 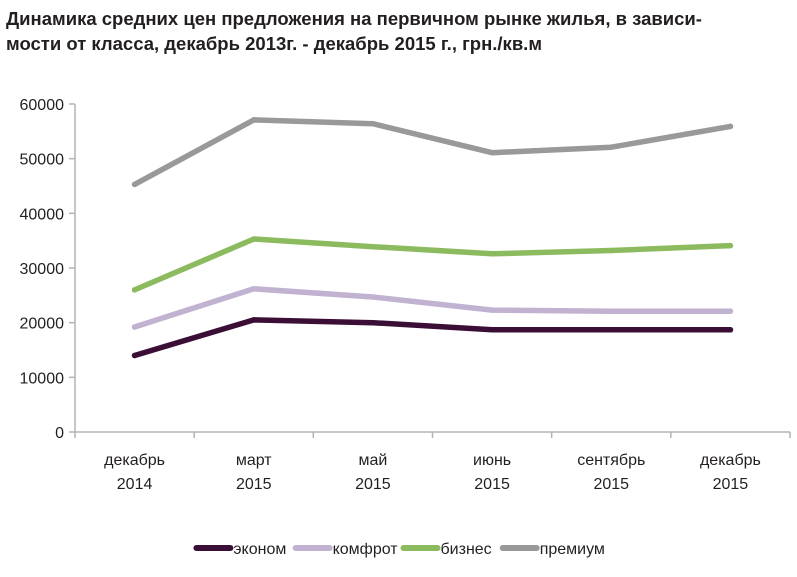 What do you see at coordinates (42, 269) in the screenshot?
I see `y-tick-label: 30000` at bounding box center [42, 269].